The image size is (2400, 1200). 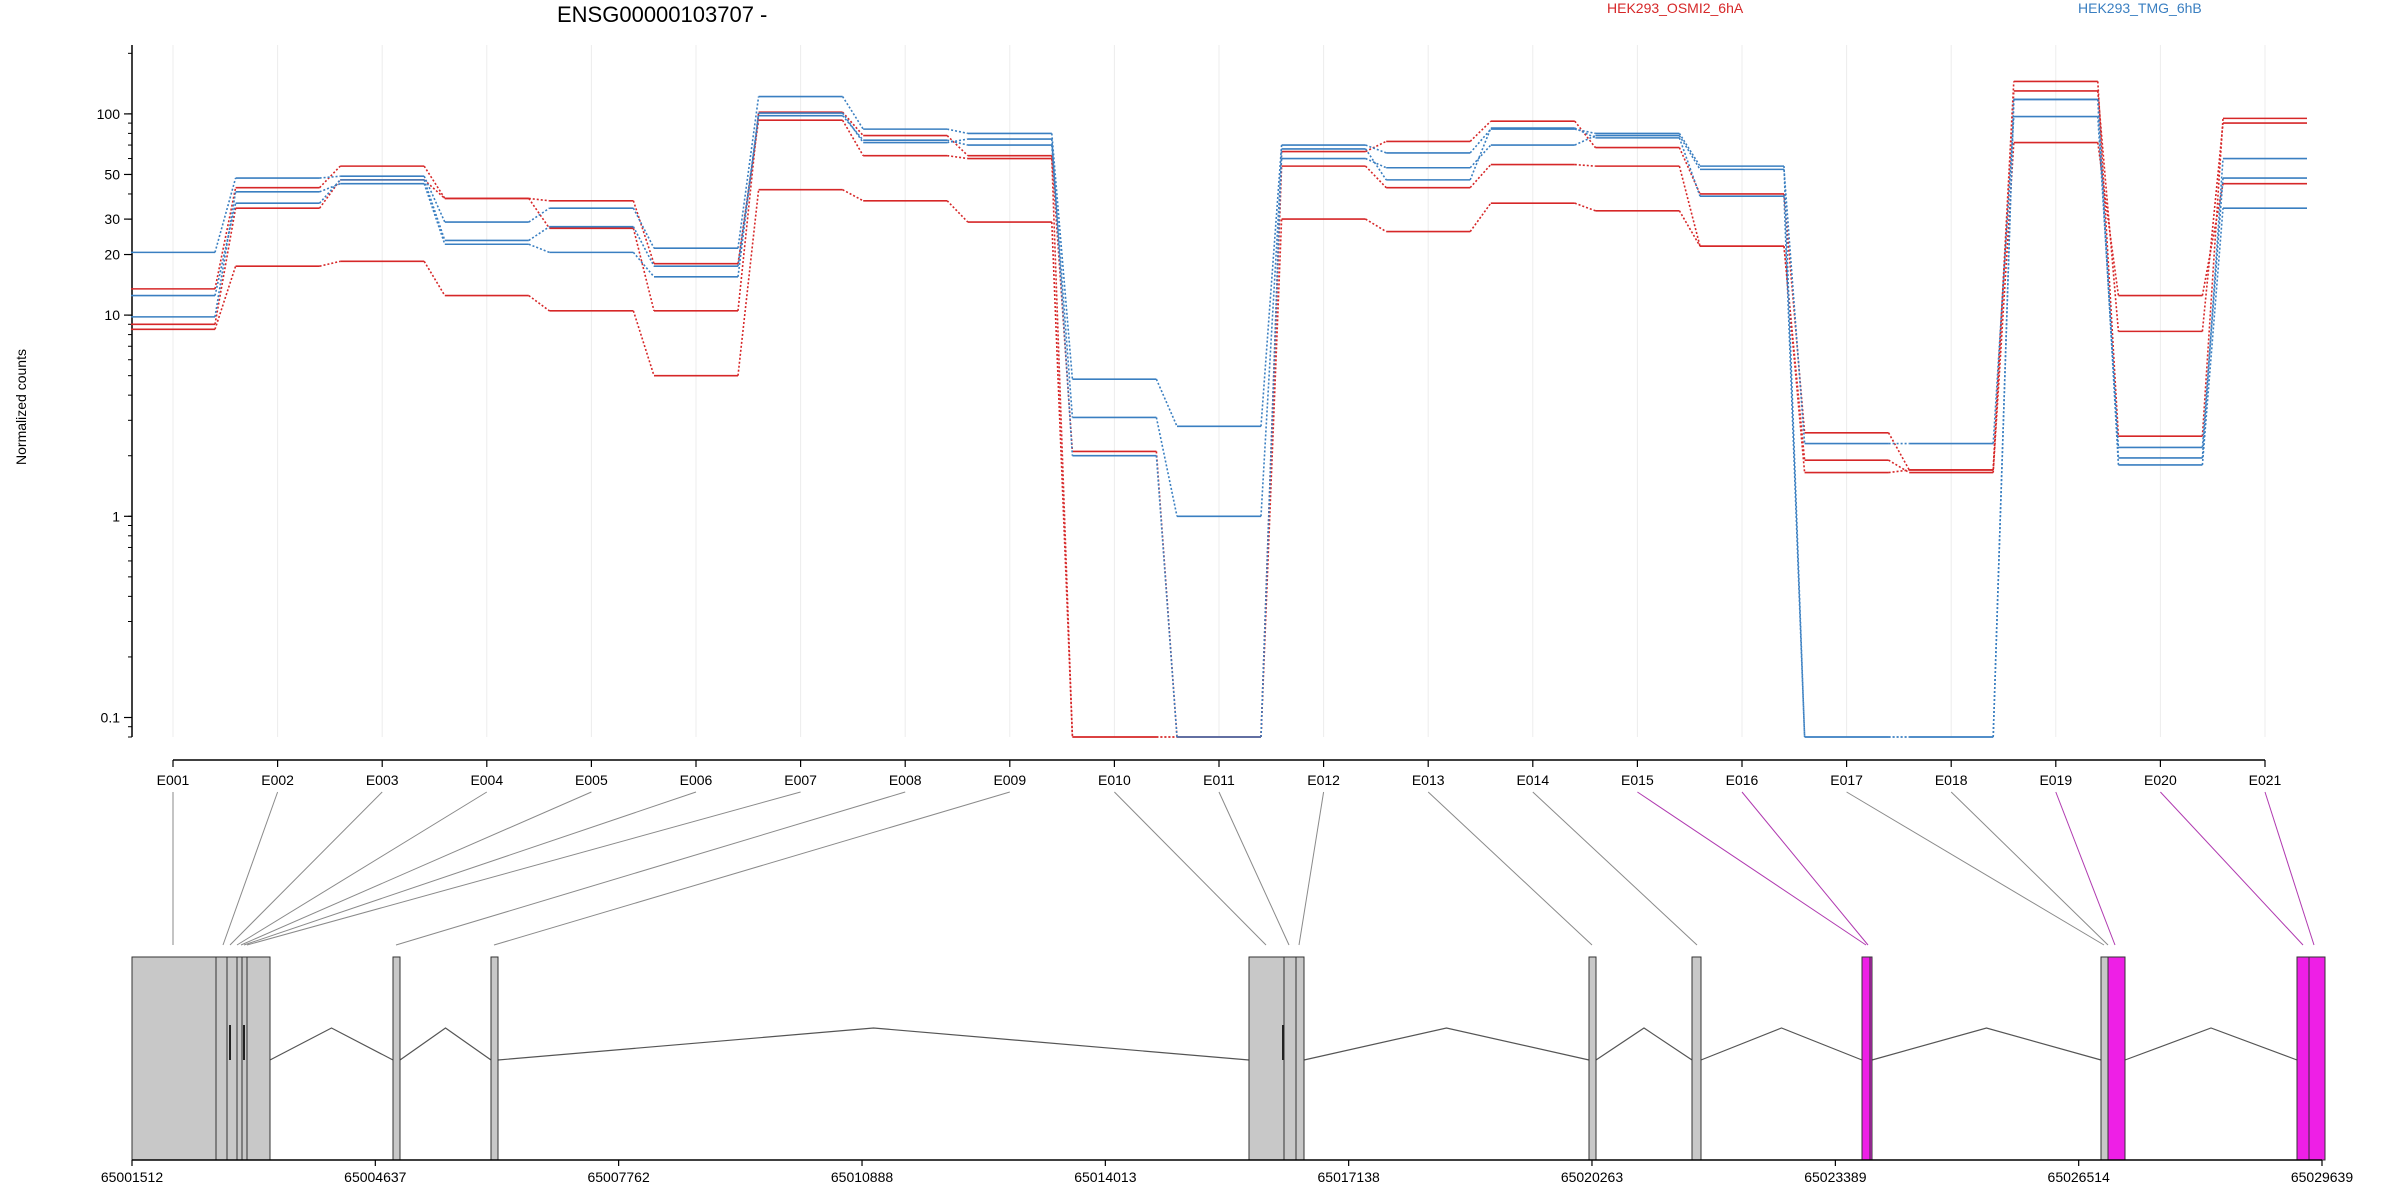 What do you see at coordinates (1951, 780) in the screenshot?
I see `x-tick-label: E018` at bounding box center [1951, 780].